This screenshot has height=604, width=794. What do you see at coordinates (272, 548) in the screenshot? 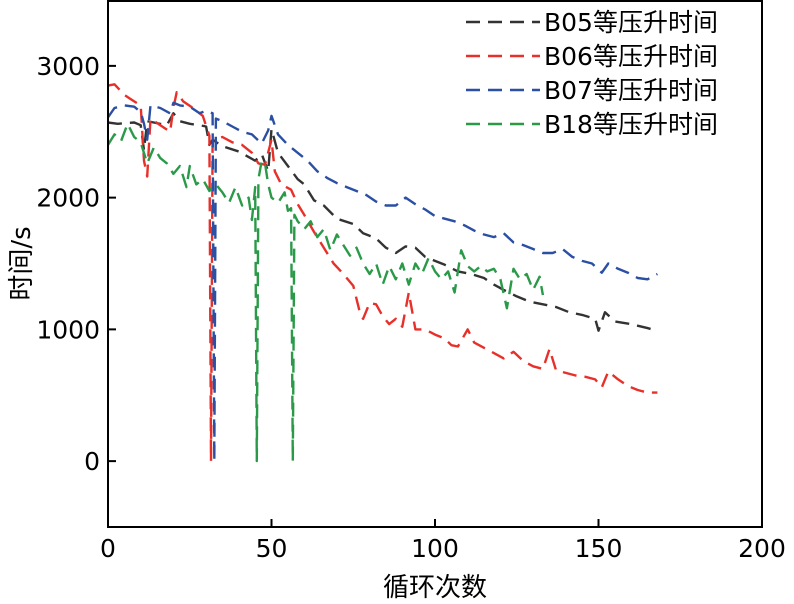
I see `x-tick-label: 50` at bounding box center [272, 548].